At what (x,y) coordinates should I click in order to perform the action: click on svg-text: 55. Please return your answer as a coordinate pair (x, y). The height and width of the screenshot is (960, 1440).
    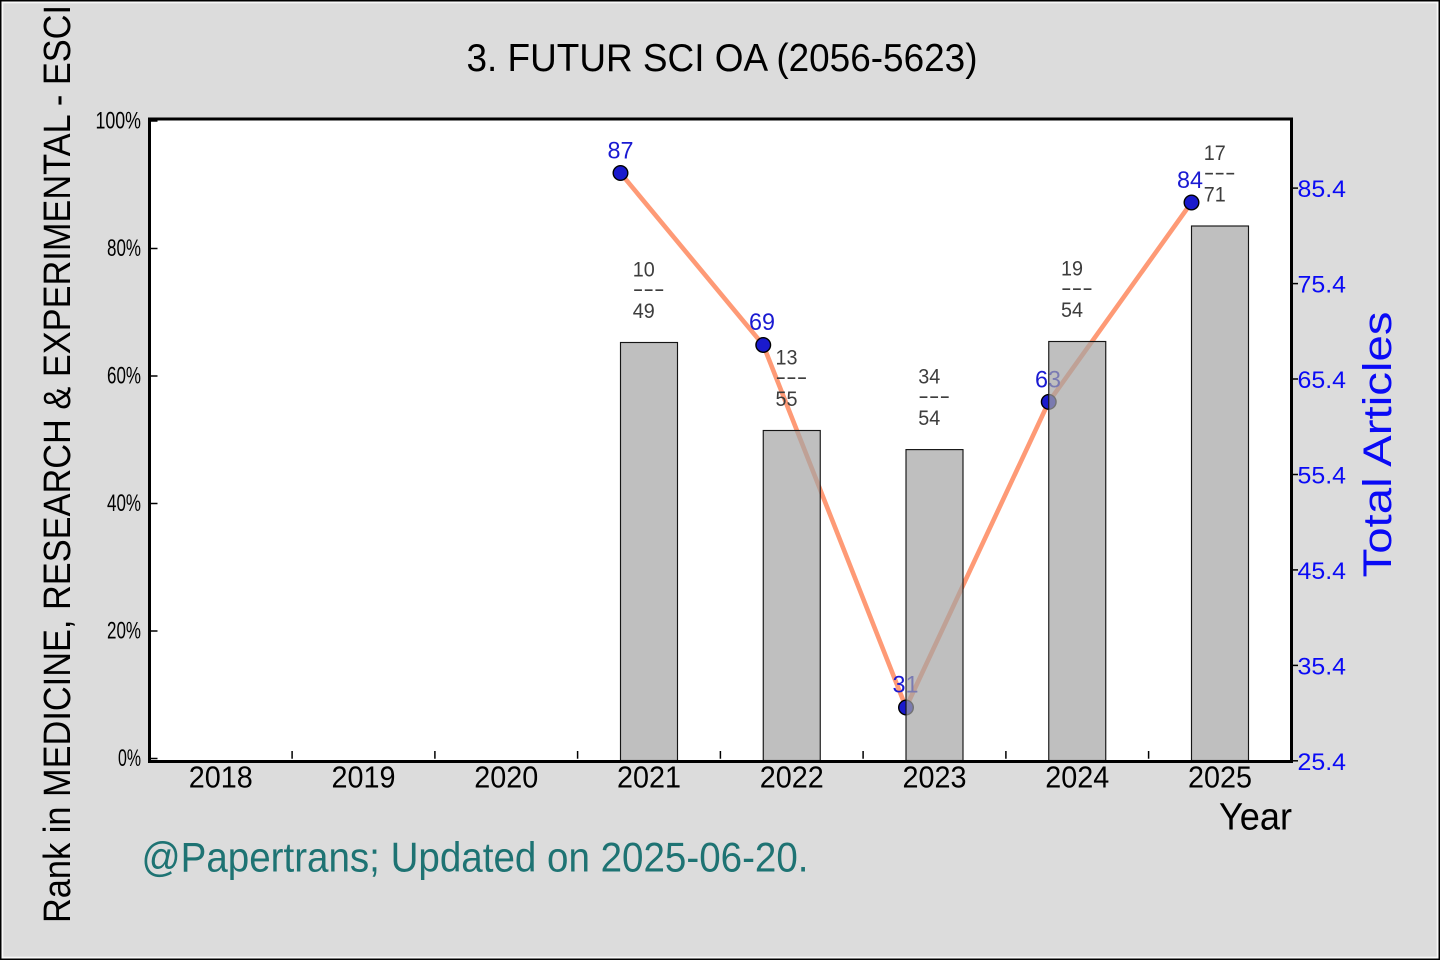
    Looking at the image, I should click on (787, 399).